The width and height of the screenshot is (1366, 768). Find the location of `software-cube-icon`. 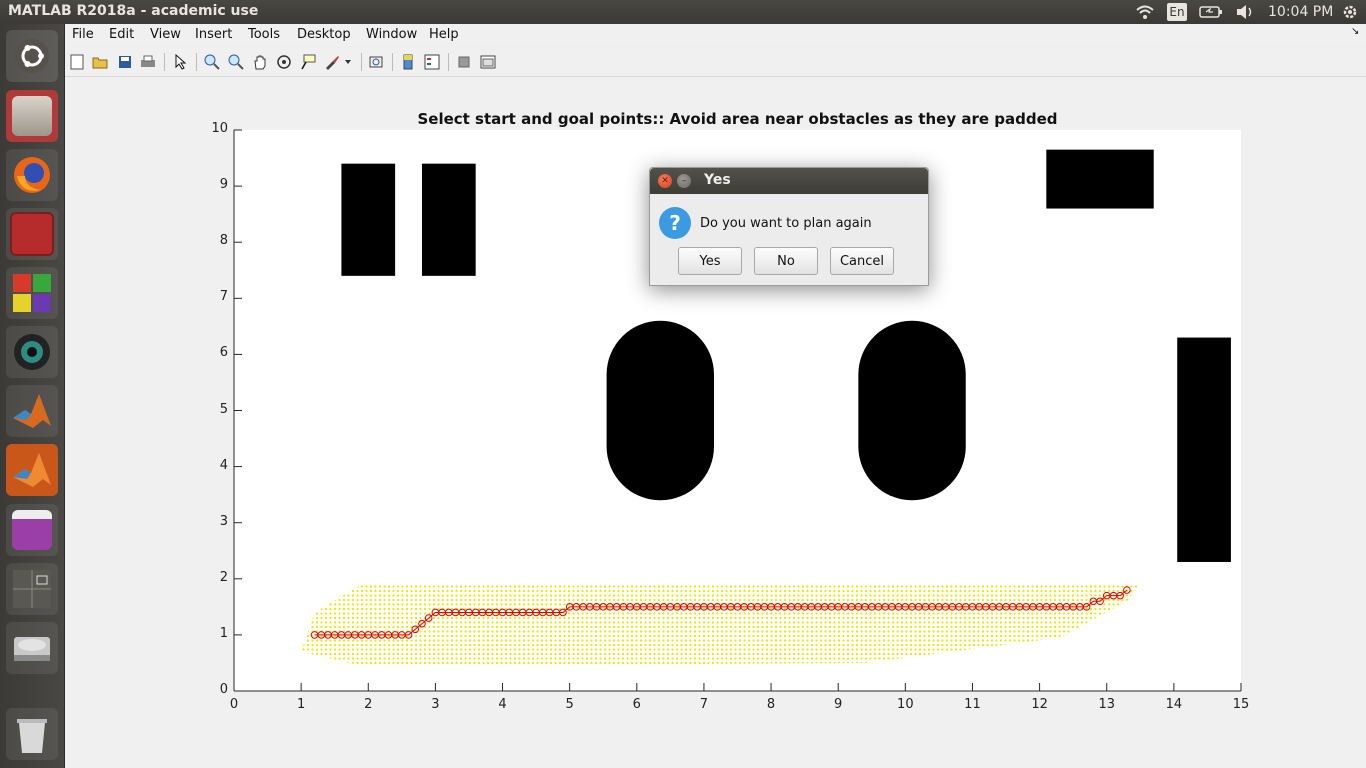

software-cube-icon is located at coordinates (32, 293).